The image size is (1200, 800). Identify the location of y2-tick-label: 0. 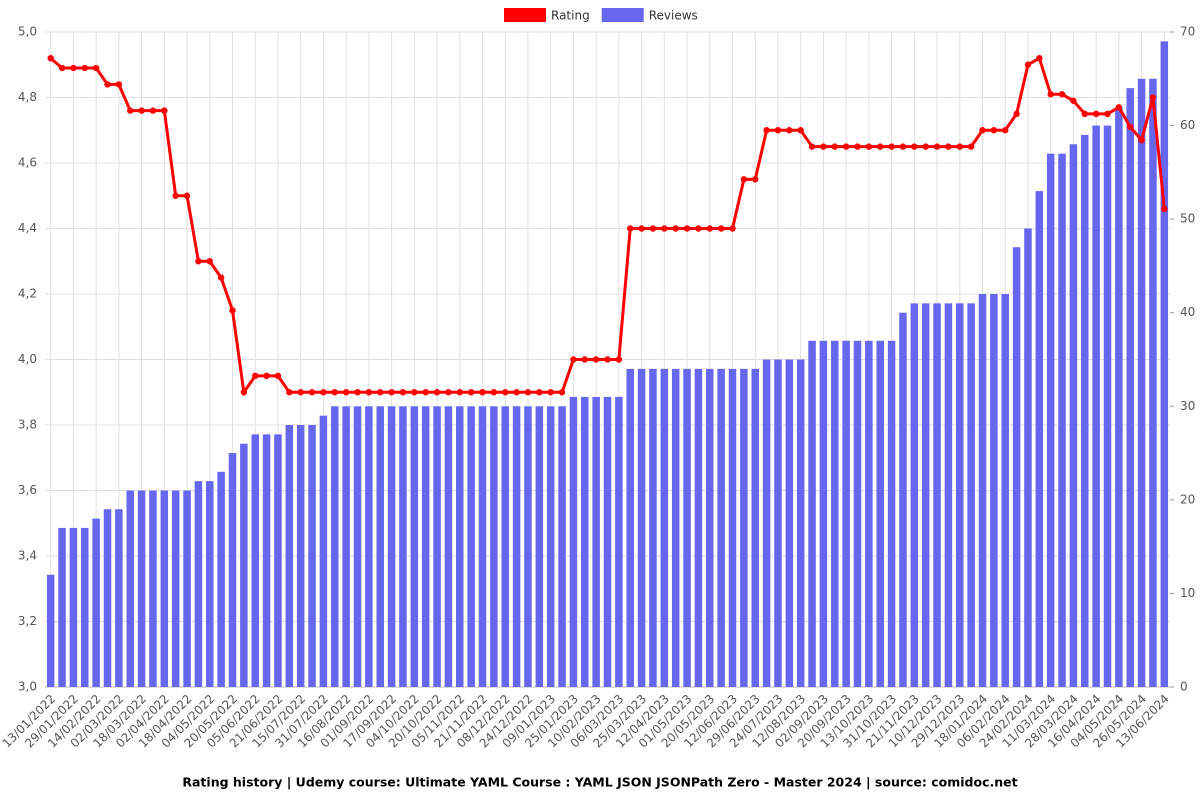
(1184, 687).